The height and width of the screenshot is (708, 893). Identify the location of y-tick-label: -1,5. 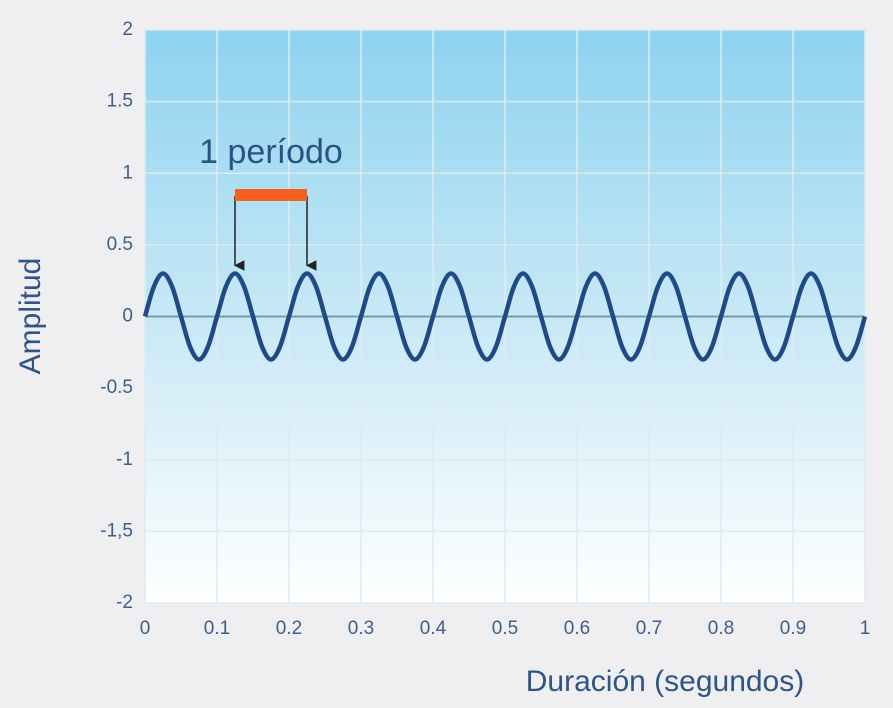
(116, 530).